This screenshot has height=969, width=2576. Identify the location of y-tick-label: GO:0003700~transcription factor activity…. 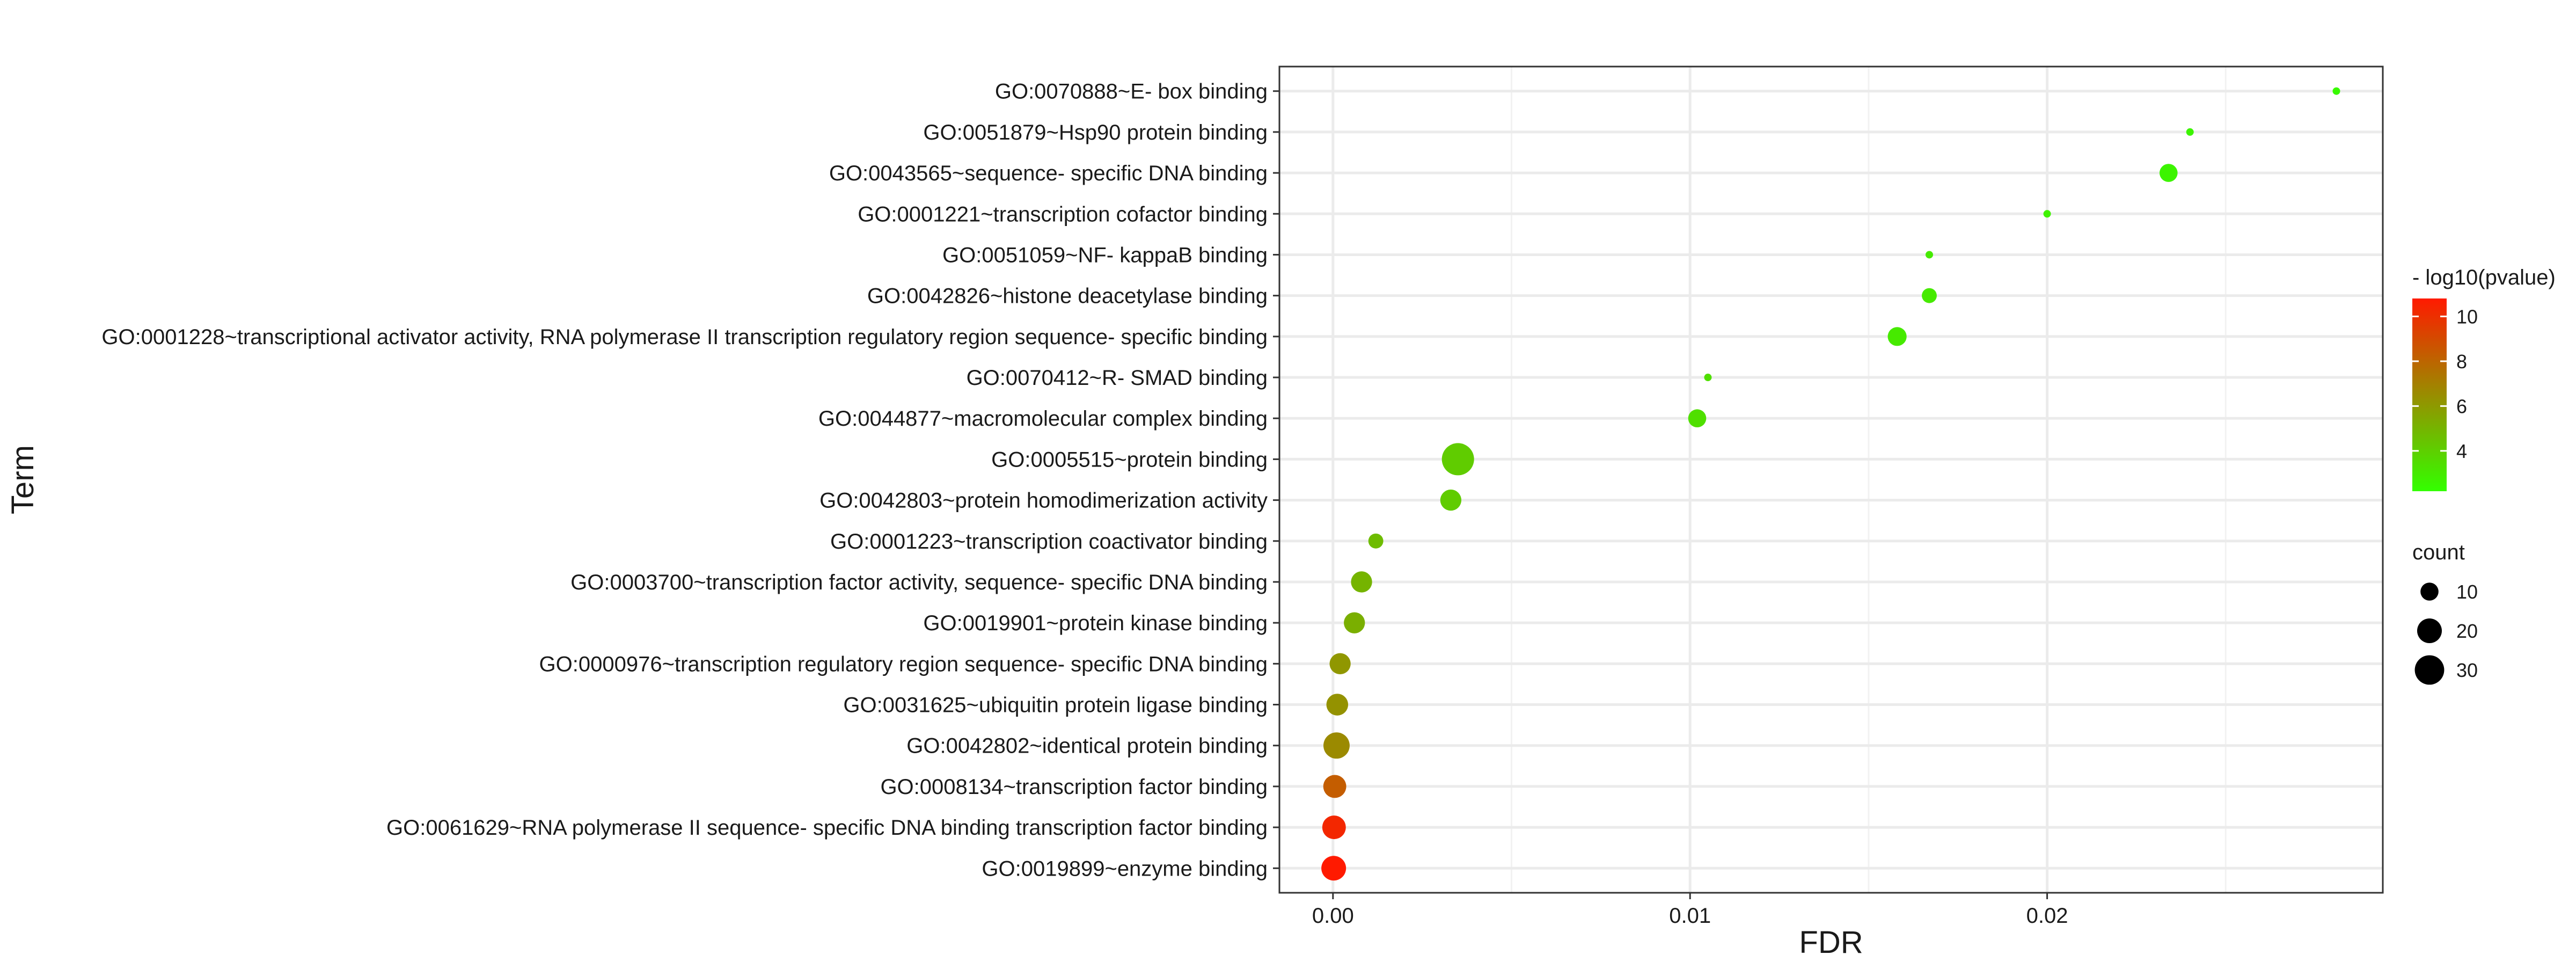
(919, 582).